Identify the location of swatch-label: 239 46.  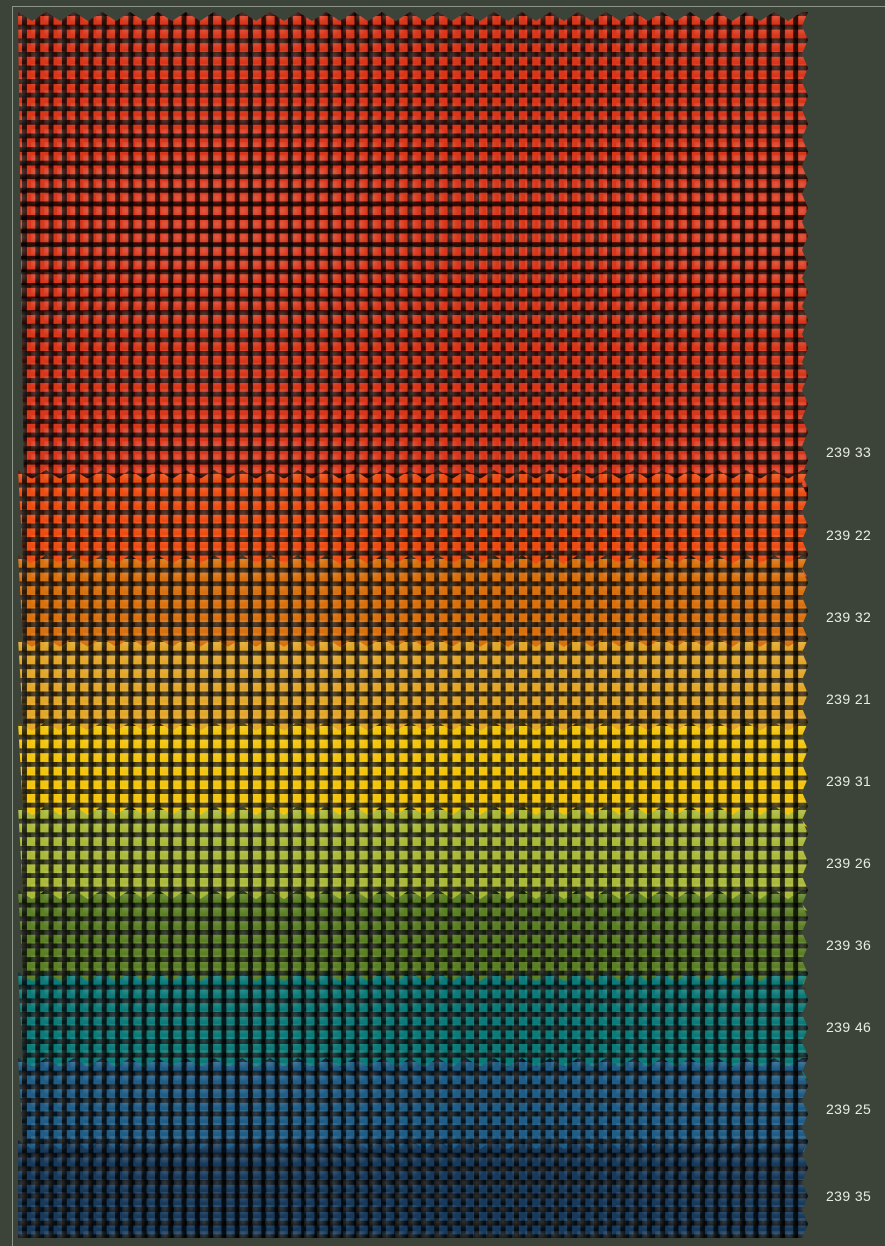
(849, 1027).